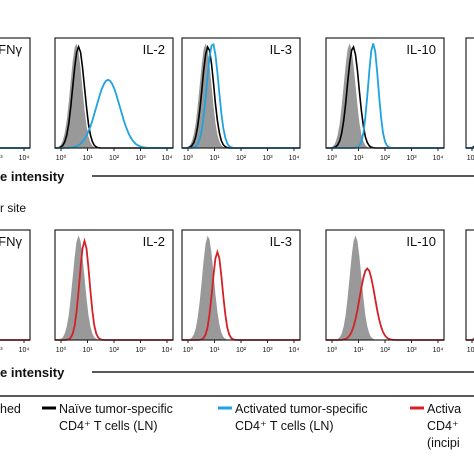 The width and height of the screenshot is (474, 474). What do you see at coordinates (443, 426) in the screenshot?
I see `legend-text: CD4⁺` at bounding box center [443, 426].